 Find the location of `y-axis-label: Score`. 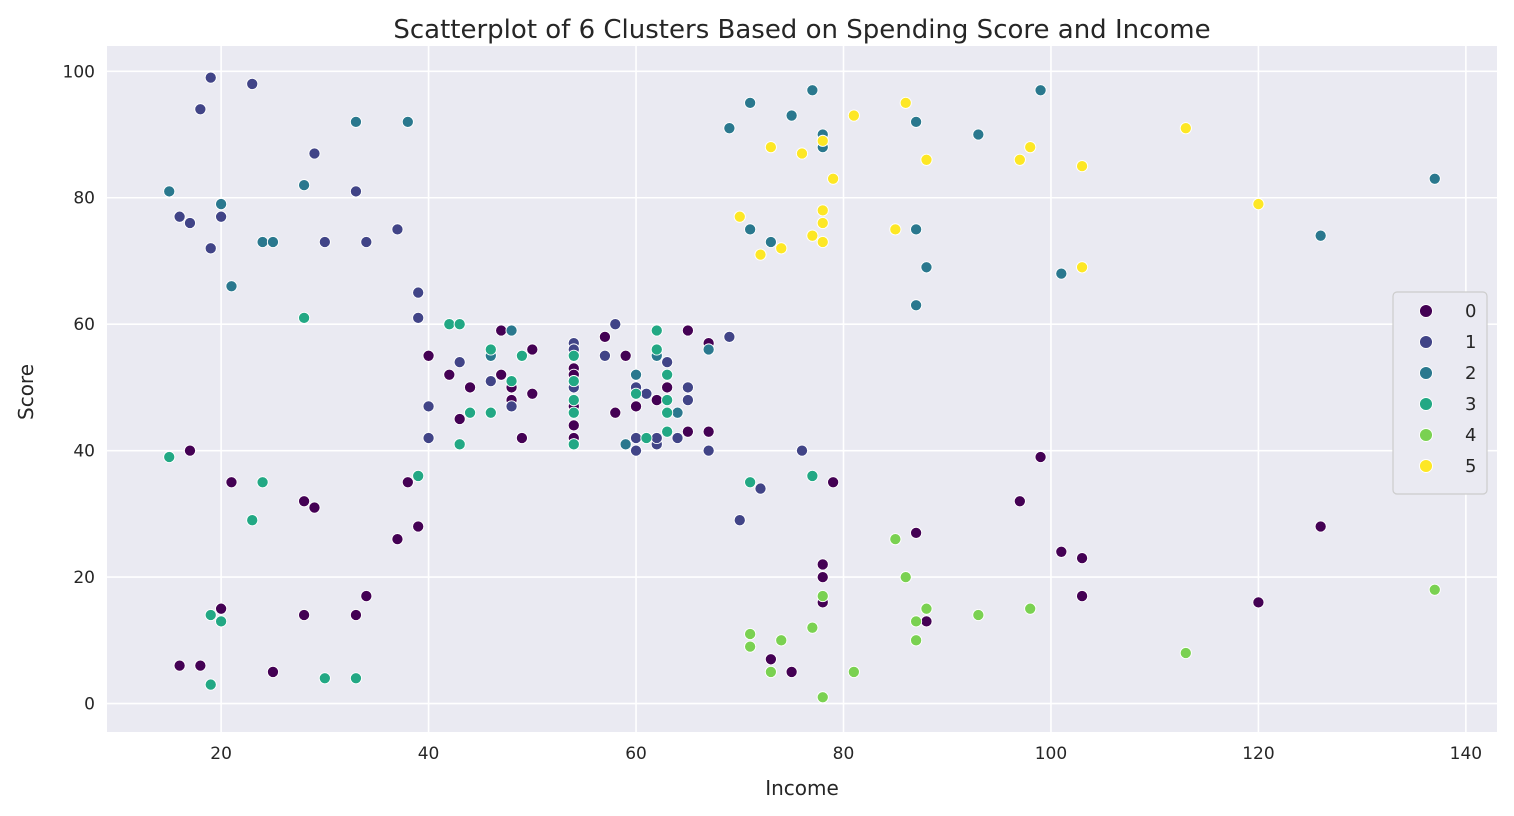

y-axis-label: Score is located at coordinates (26, 392).